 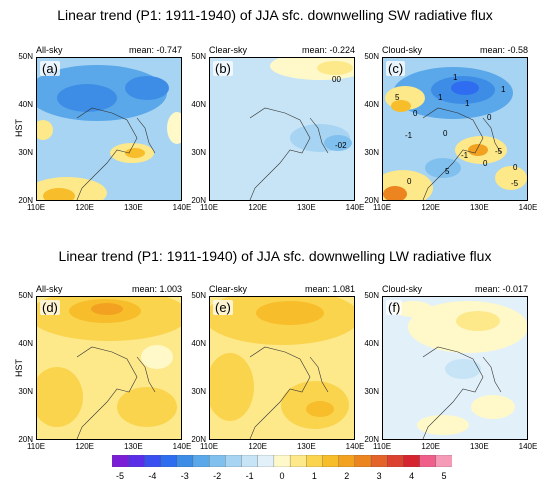 I want to click on panel-b: Clear-sky mean: -0.224 00 -02 (b), so click(x=282, y=123).